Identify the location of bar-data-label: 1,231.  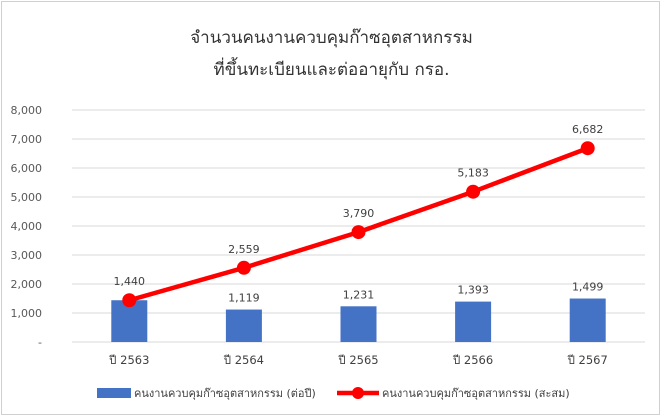
(359, 294).